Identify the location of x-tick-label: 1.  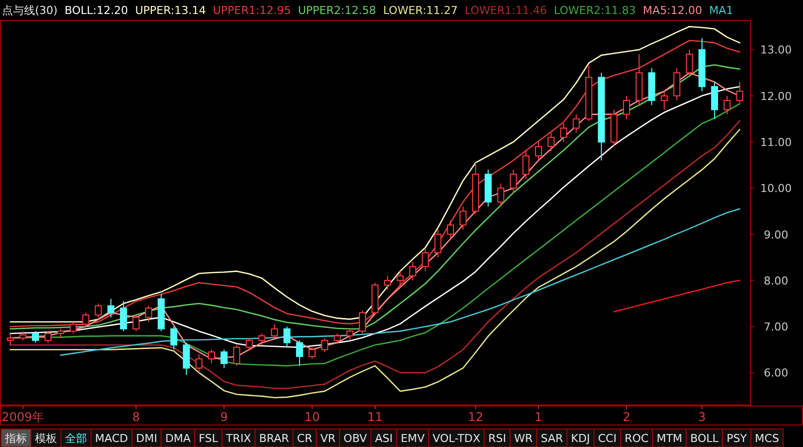
(538, 417).